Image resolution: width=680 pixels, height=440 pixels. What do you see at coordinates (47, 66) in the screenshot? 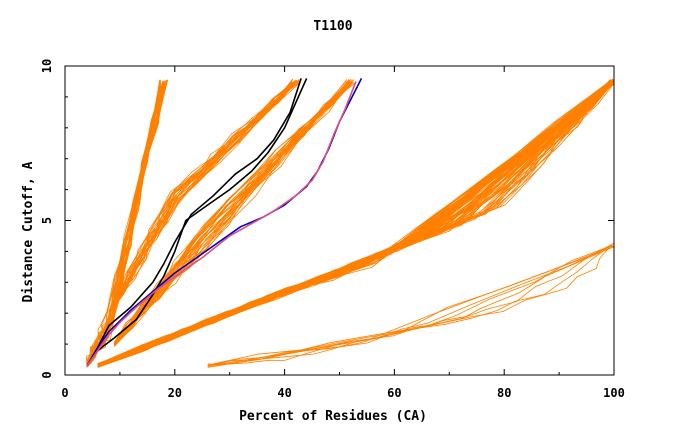
I see `y-tick-label: 10` at bounding box center [47, 66].